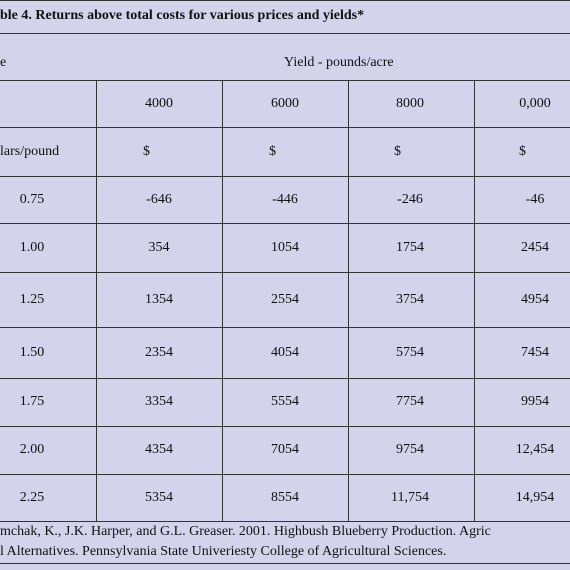 The width and height of the screenshot is (570, 570). Describe the element at coordinates (535, 199) in the screenshot. I see `value-cell: -46` at that location.